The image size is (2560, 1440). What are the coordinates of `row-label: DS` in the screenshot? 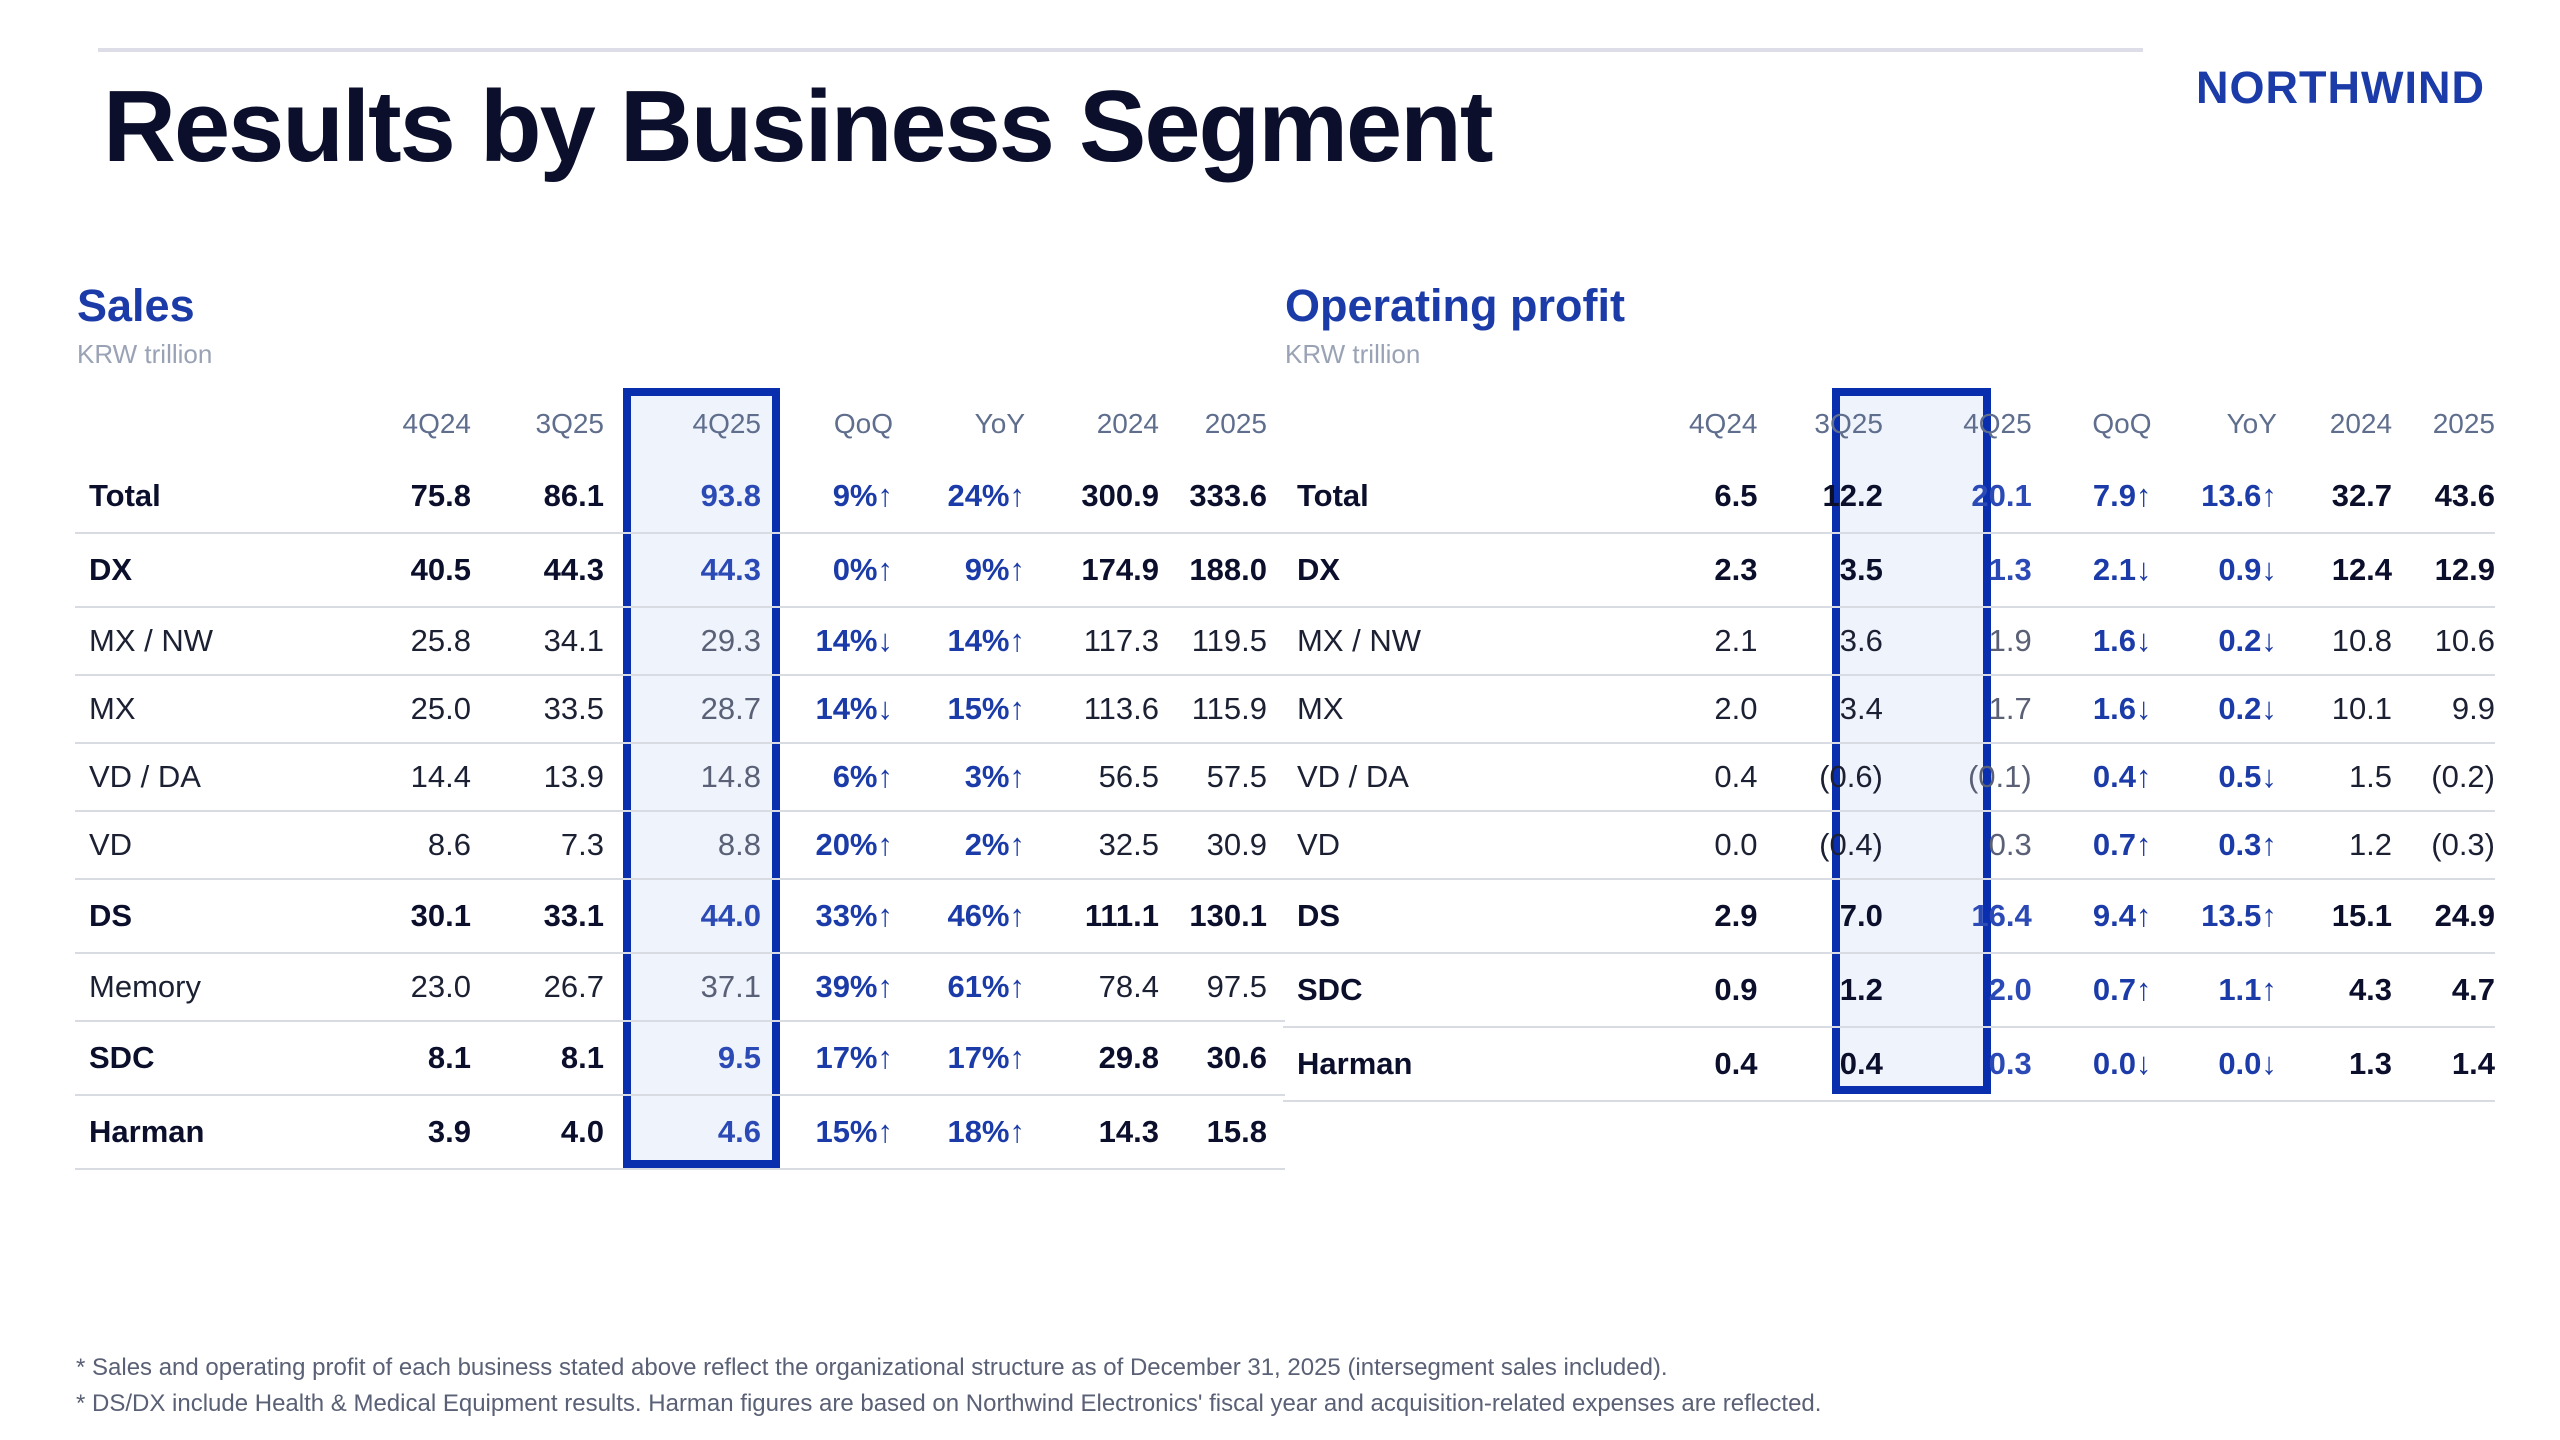 It's located at (111, 915).